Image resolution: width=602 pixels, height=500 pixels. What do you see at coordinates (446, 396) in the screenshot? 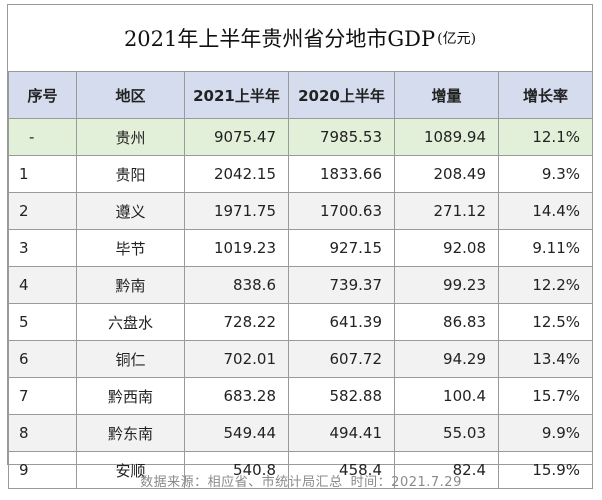
I see `cell-increase: 100.4` at bounding box center [446, 396].